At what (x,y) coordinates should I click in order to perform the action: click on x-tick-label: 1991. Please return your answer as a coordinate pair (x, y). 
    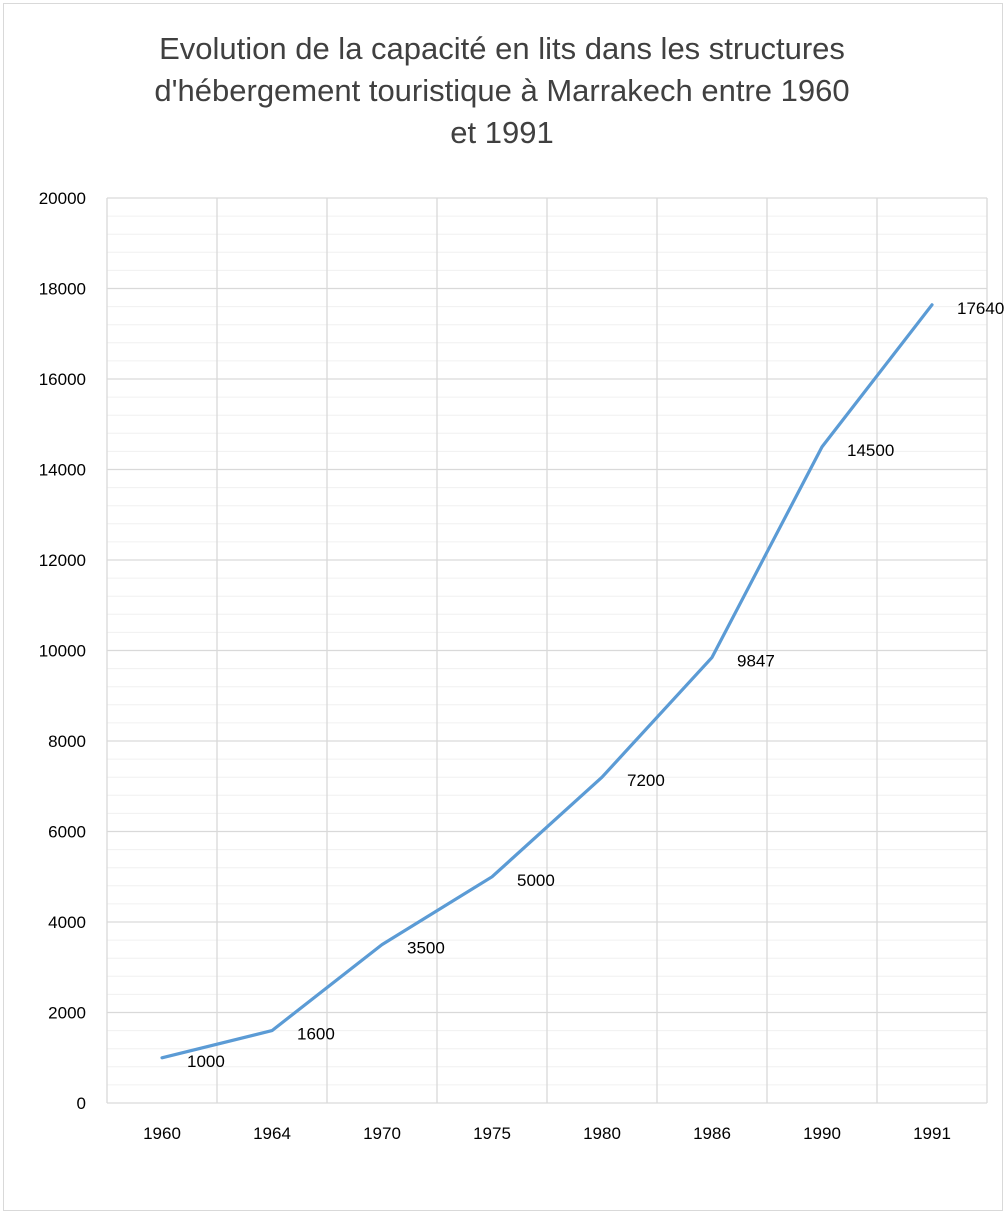
    Looking at the image, I should click on (932, 1133).